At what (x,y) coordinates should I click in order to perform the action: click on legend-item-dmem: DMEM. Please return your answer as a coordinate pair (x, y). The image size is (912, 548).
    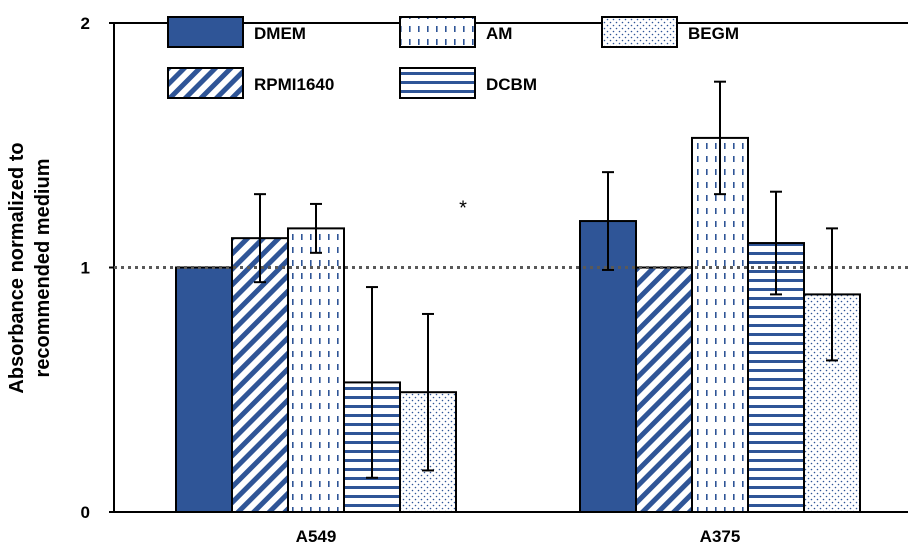
    Looking at the image, I should click on (236, 32).